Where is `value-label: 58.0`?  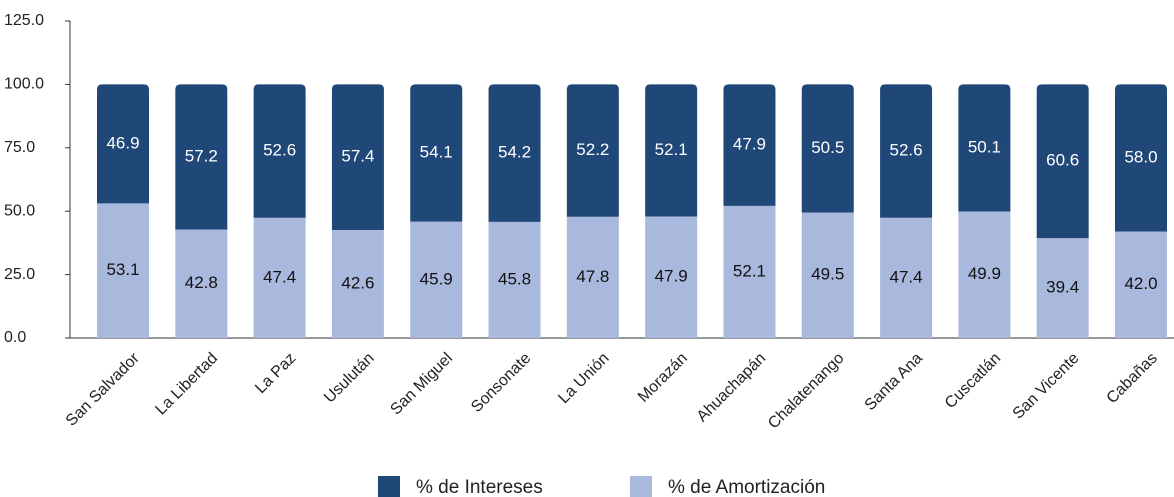
value-label: 58.0 is located at coordinates (1140, 156).